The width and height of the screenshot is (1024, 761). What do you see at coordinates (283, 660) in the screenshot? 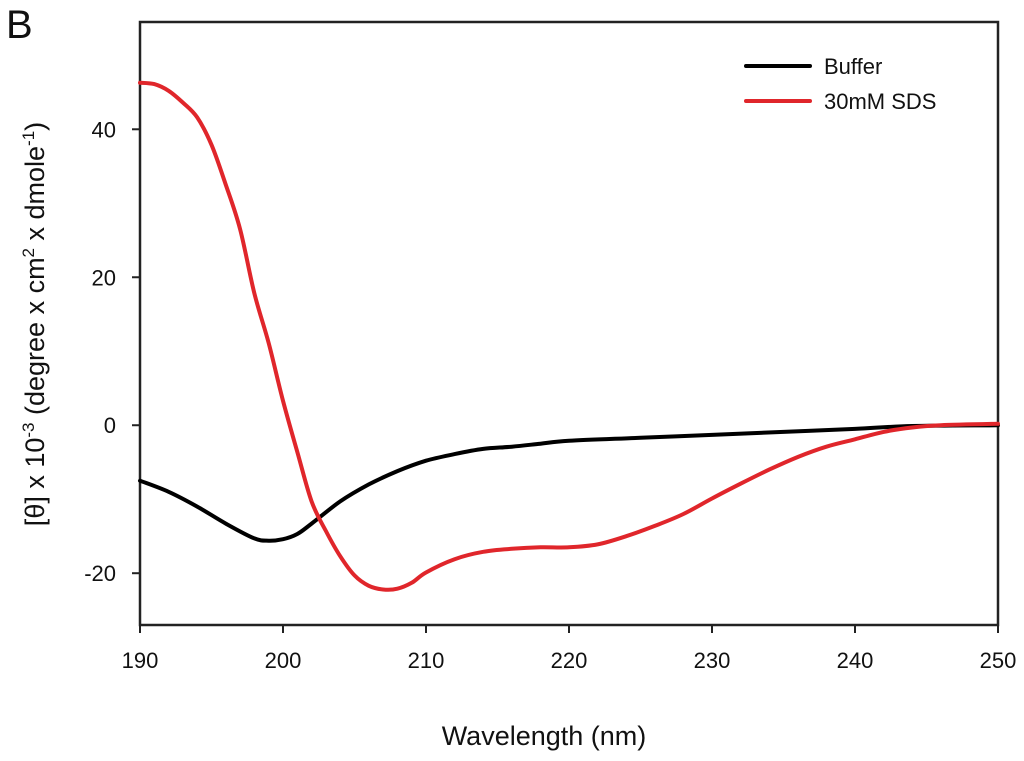
I see `x-tick-label: 200` at bounding box center [283, 660].